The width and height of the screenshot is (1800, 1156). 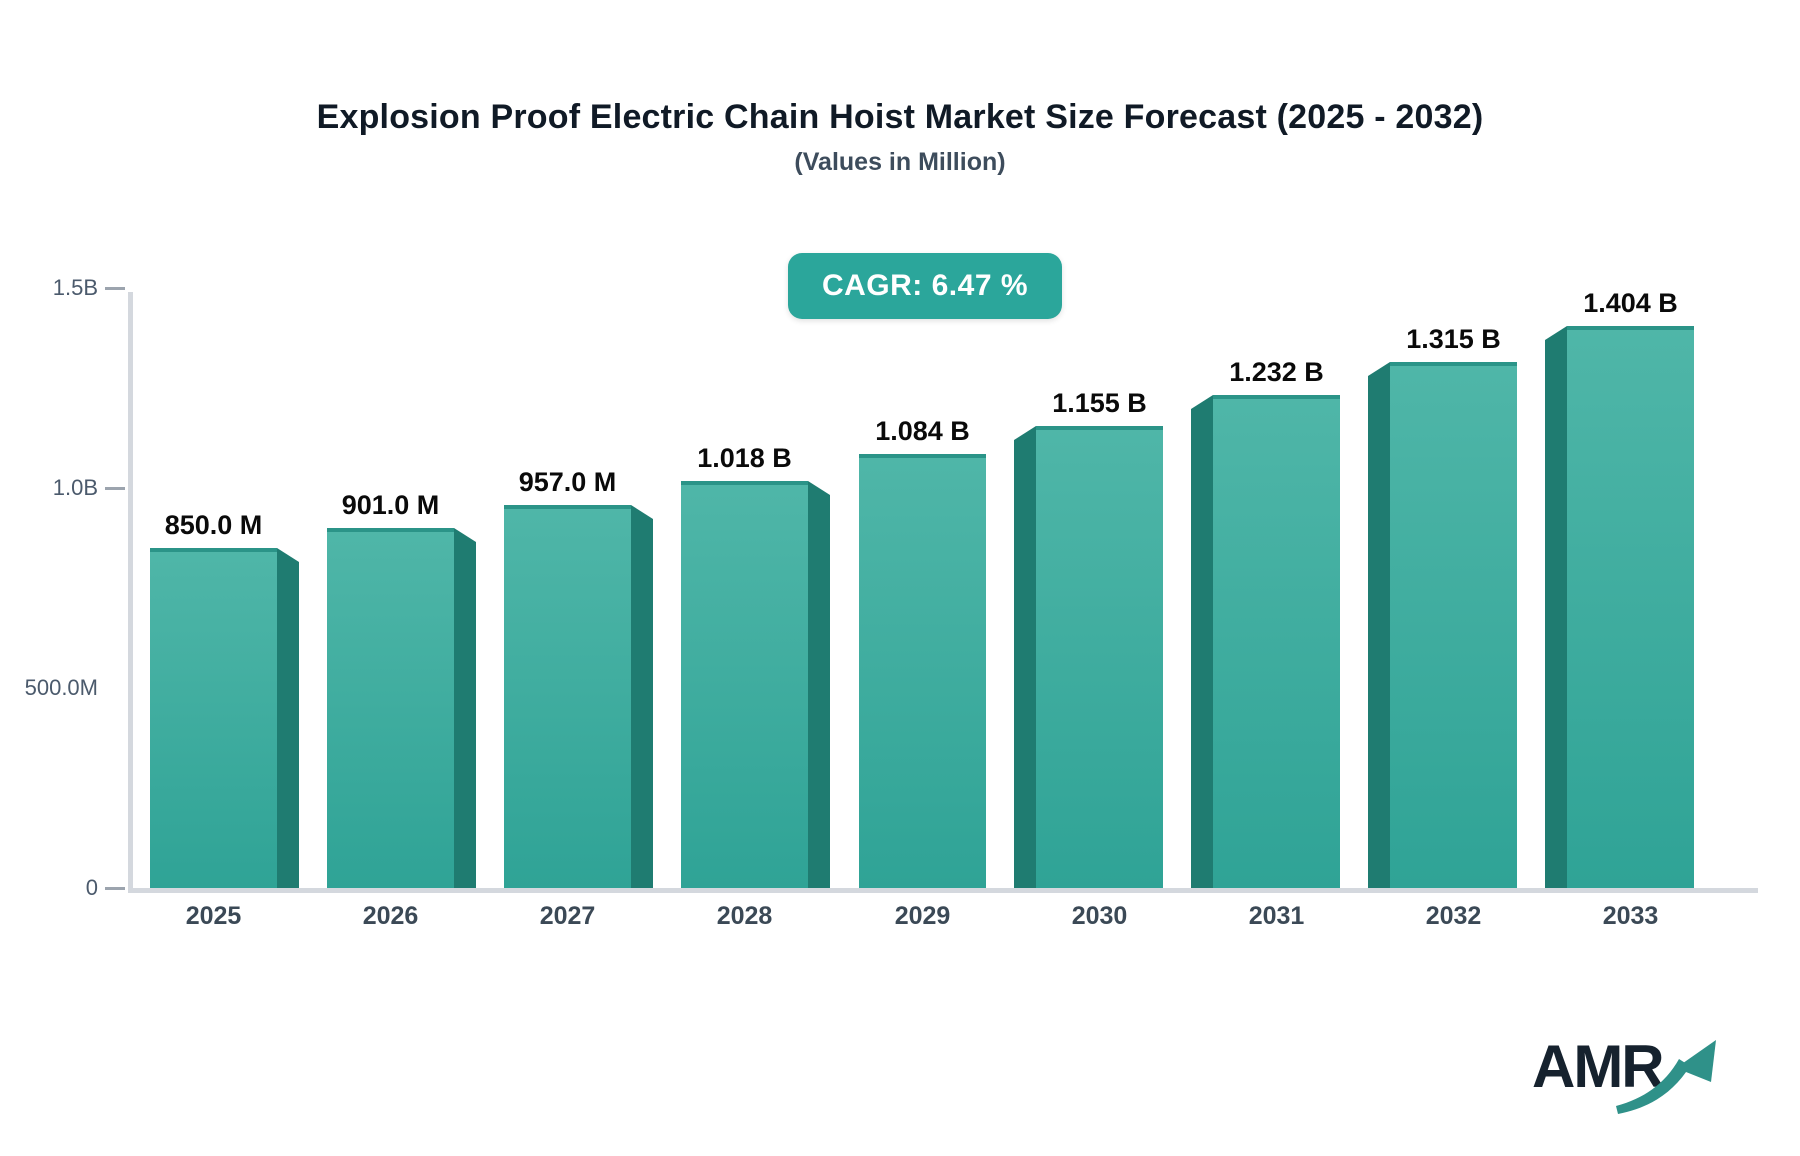 I want to click on bar-2028, so click(x=744, y=684).